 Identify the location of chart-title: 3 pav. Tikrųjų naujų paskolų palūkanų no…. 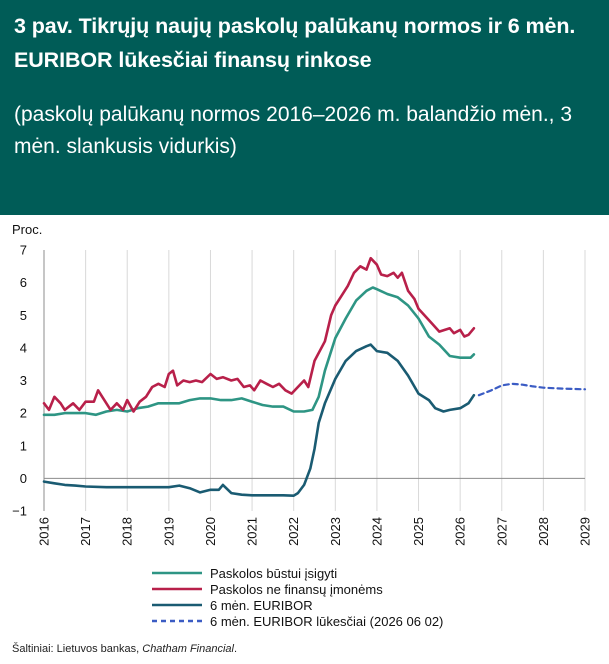
(295, 43).